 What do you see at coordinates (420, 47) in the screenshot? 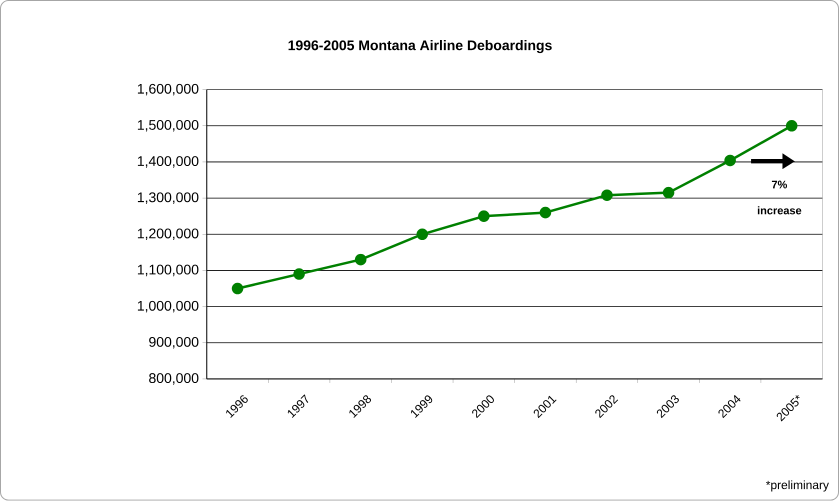
I see `chart-title: 1996-2005 Montana Airline Deboardings` at bounding box center [420, 47].